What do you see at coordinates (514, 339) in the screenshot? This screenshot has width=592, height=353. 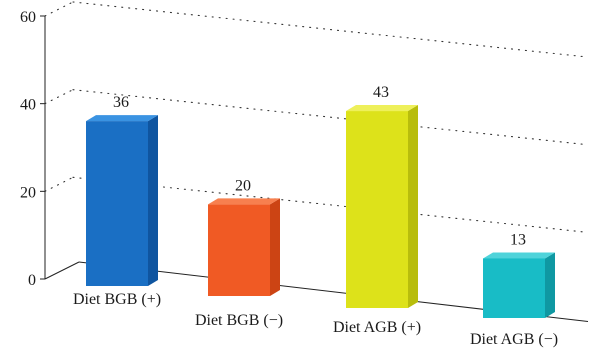 I see `bar-4-category-label: Diet AGB (−)` at bounding box center [514, 339].